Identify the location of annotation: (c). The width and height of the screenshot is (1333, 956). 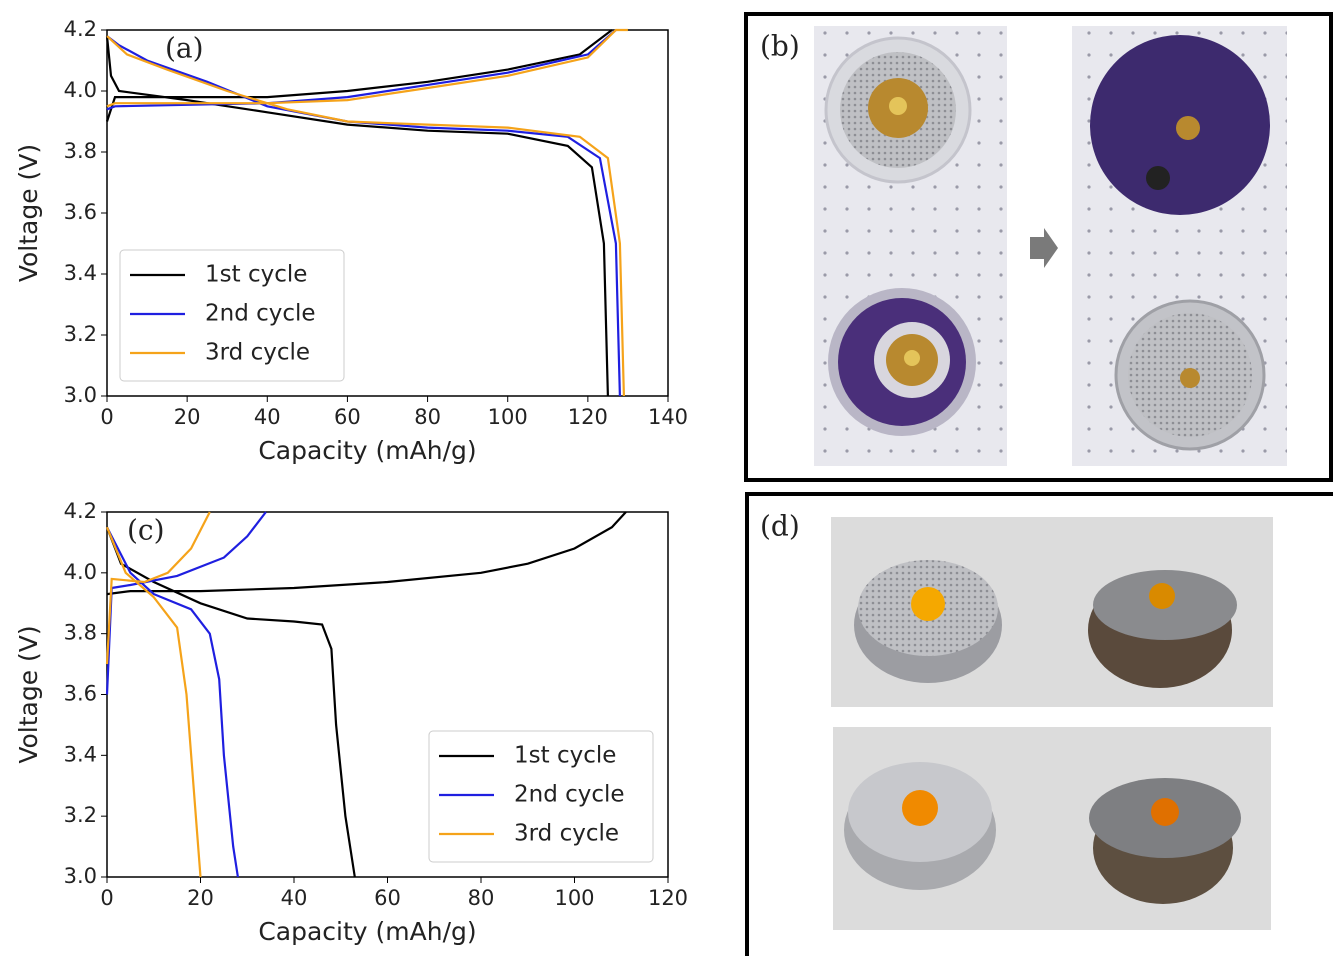
(146, 530).